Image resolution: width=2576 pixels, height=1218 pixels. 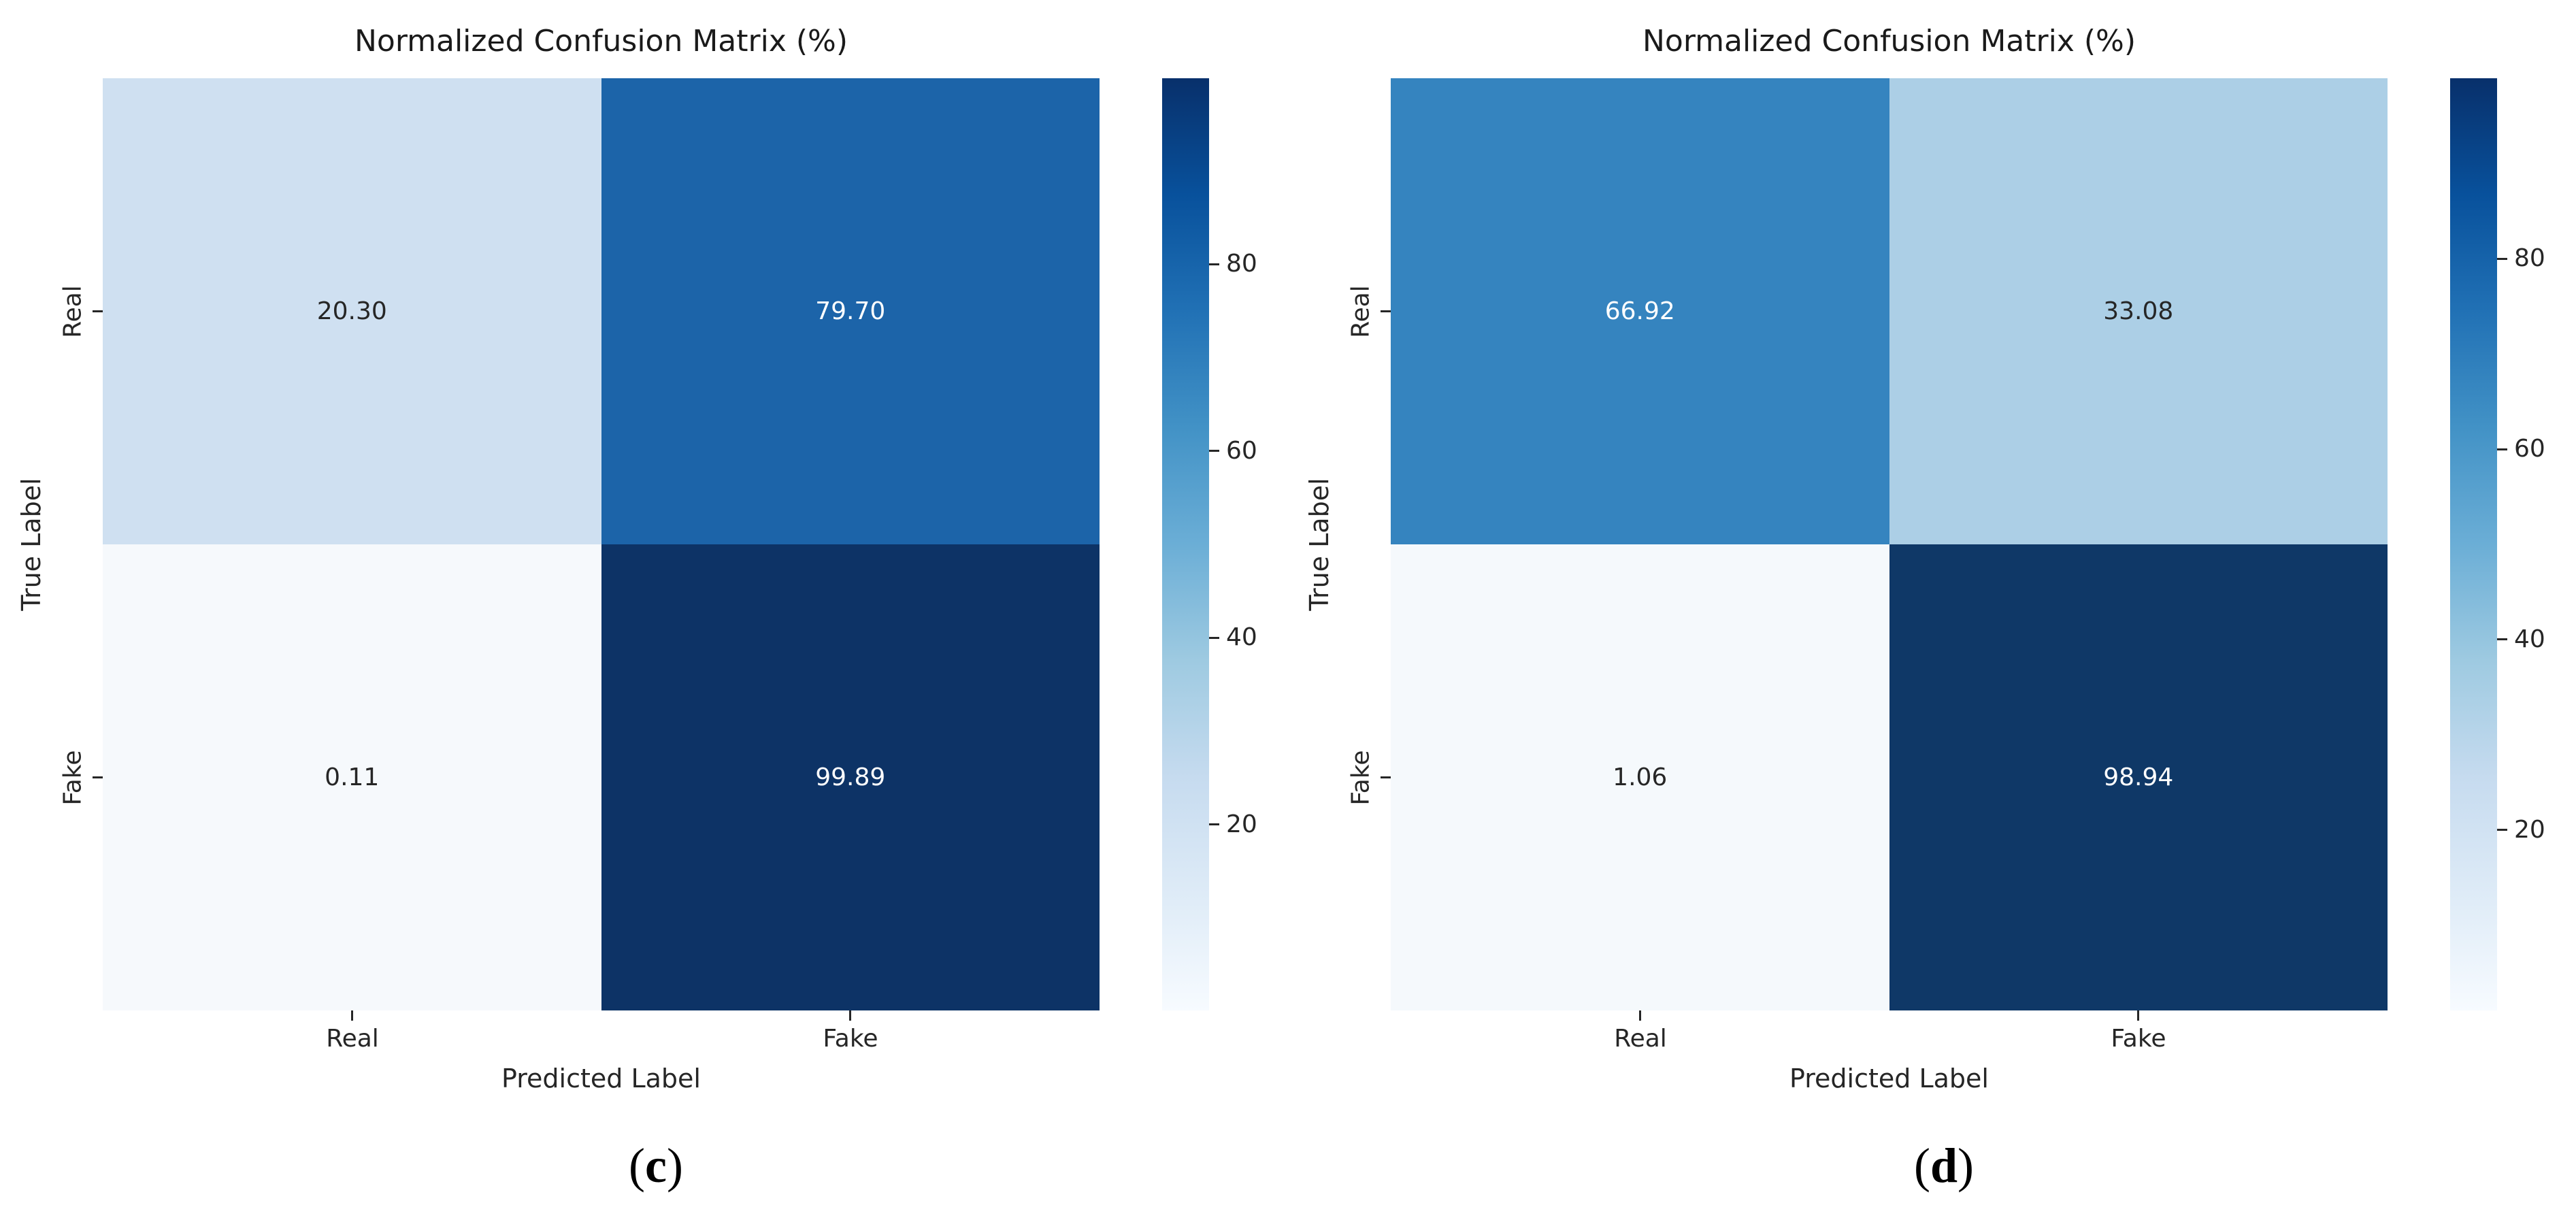 I want to click on cell-true-fake-pred-real: 1.06, so click(x=1640, y=777).